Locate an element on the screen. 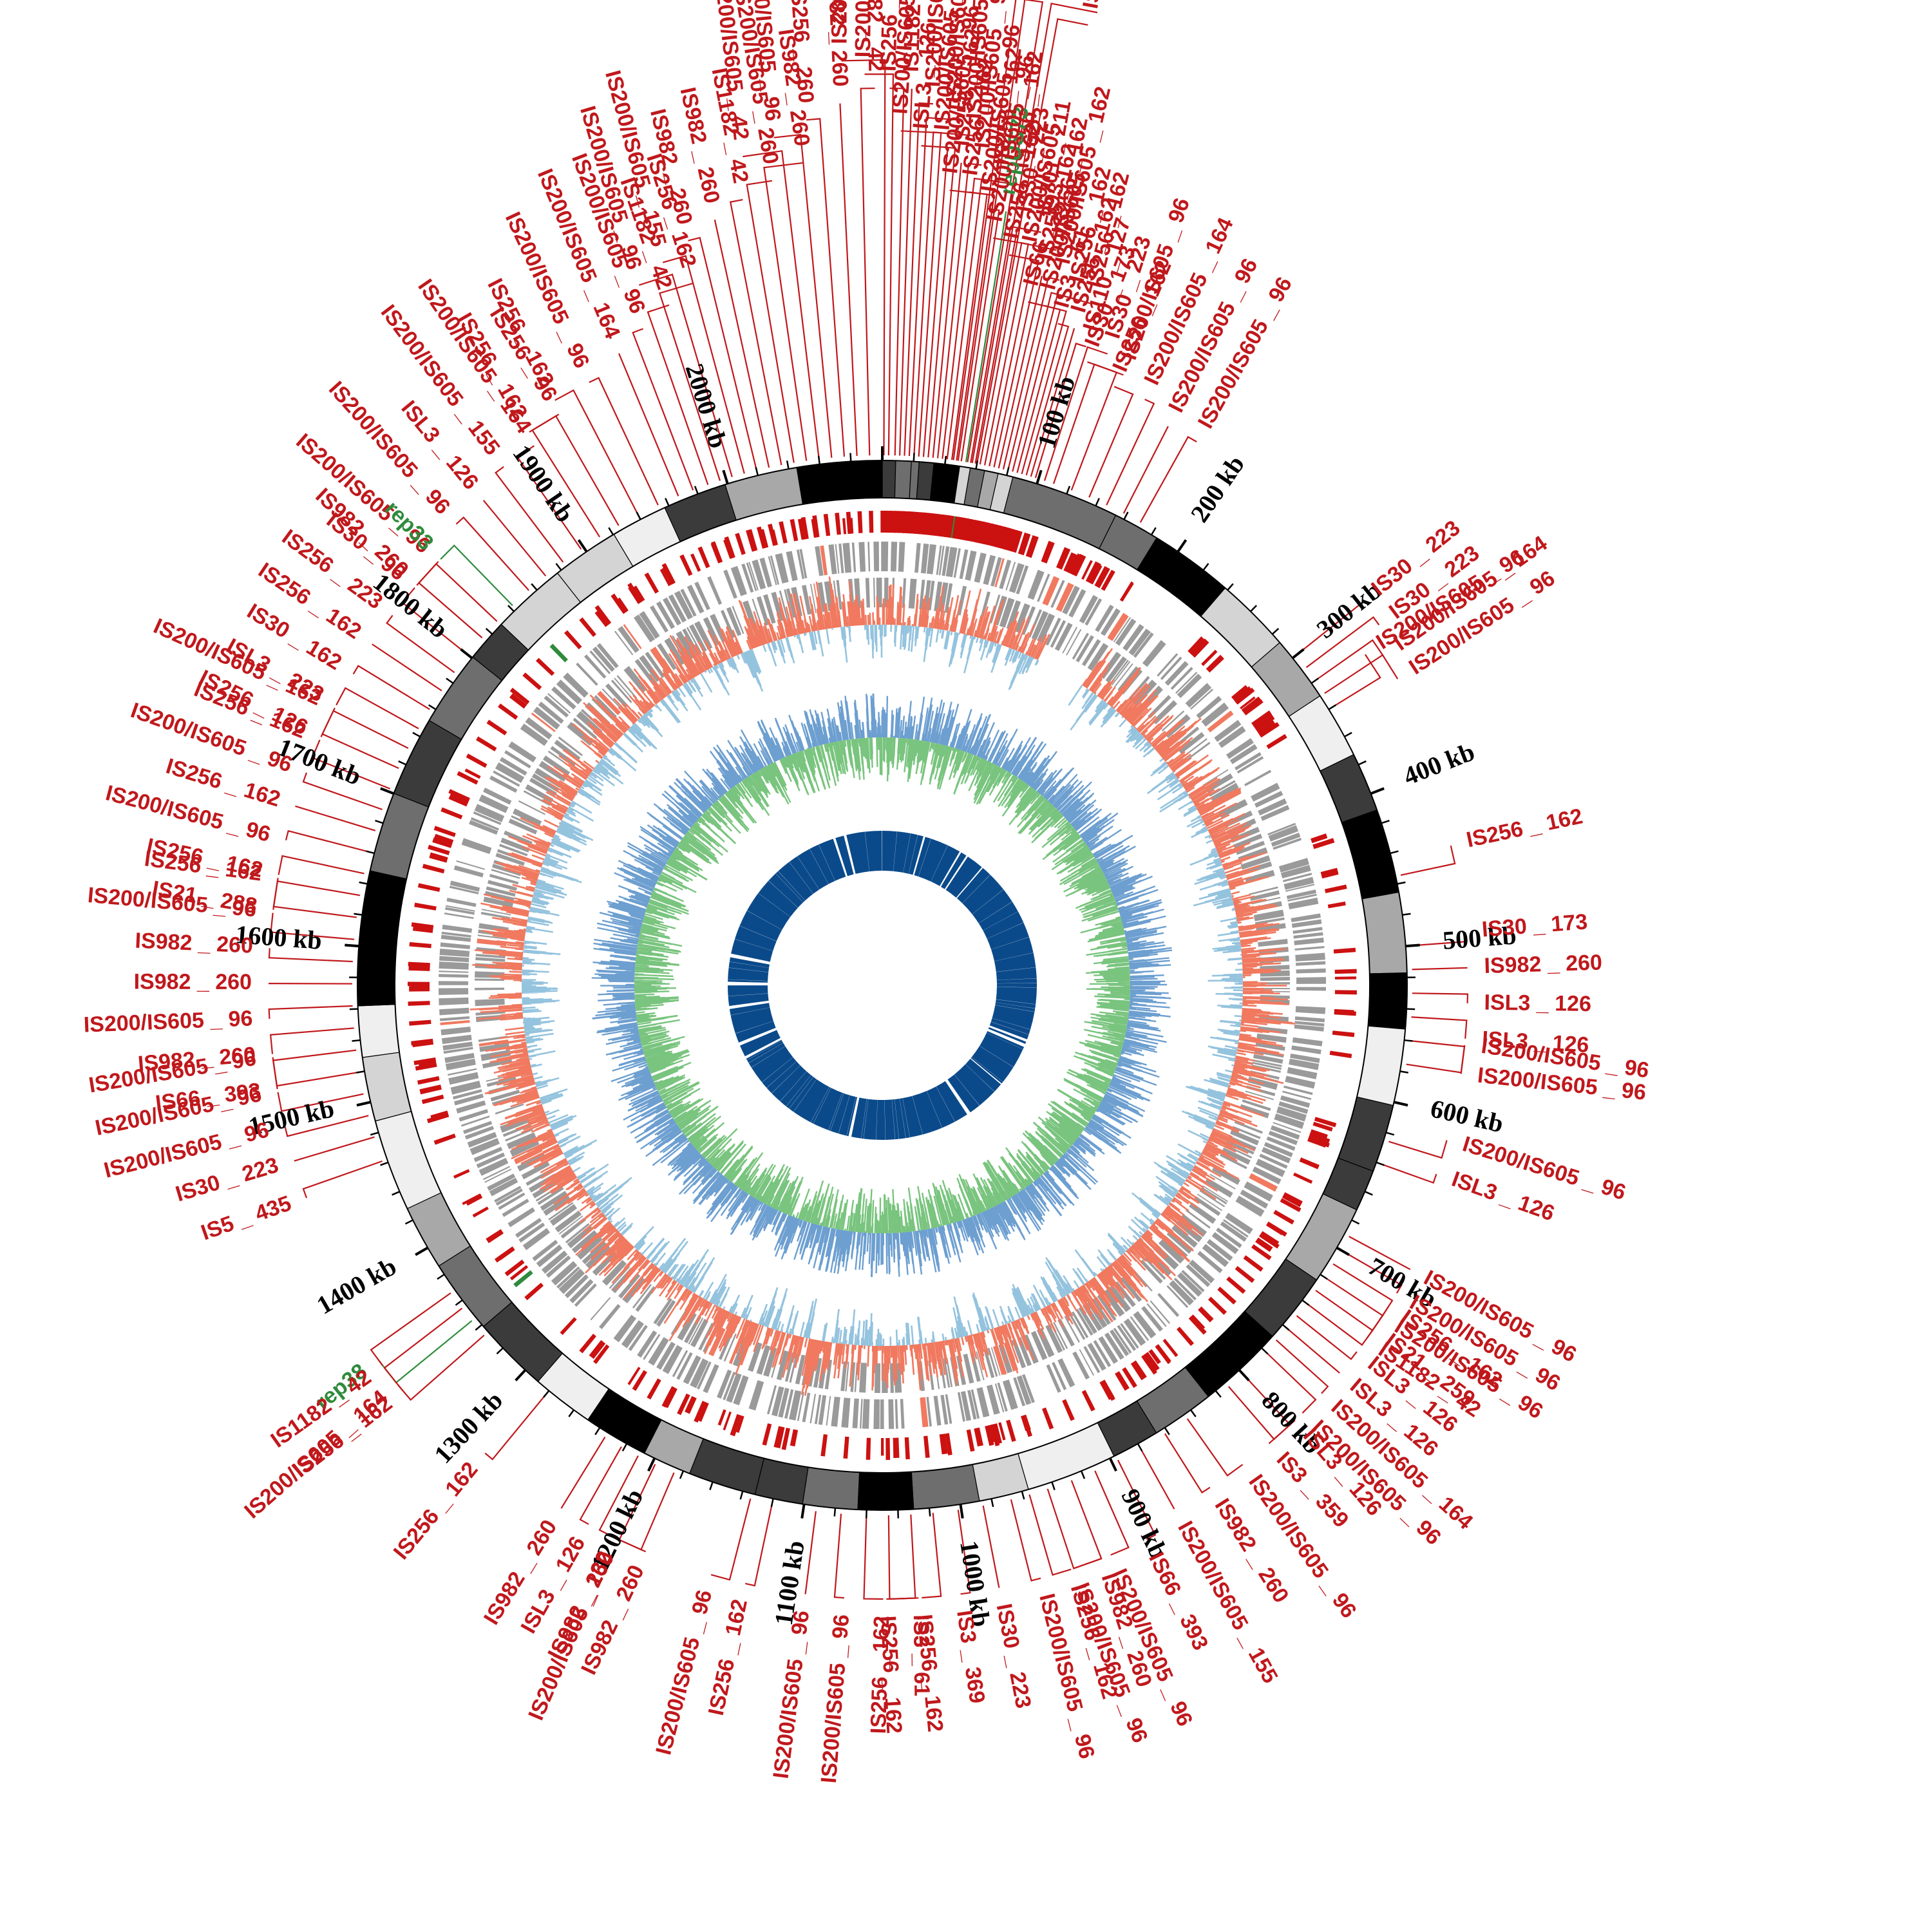 This screenshot has height=1932, width=1932. karyotype-block is located at coordinates (387, 1087).